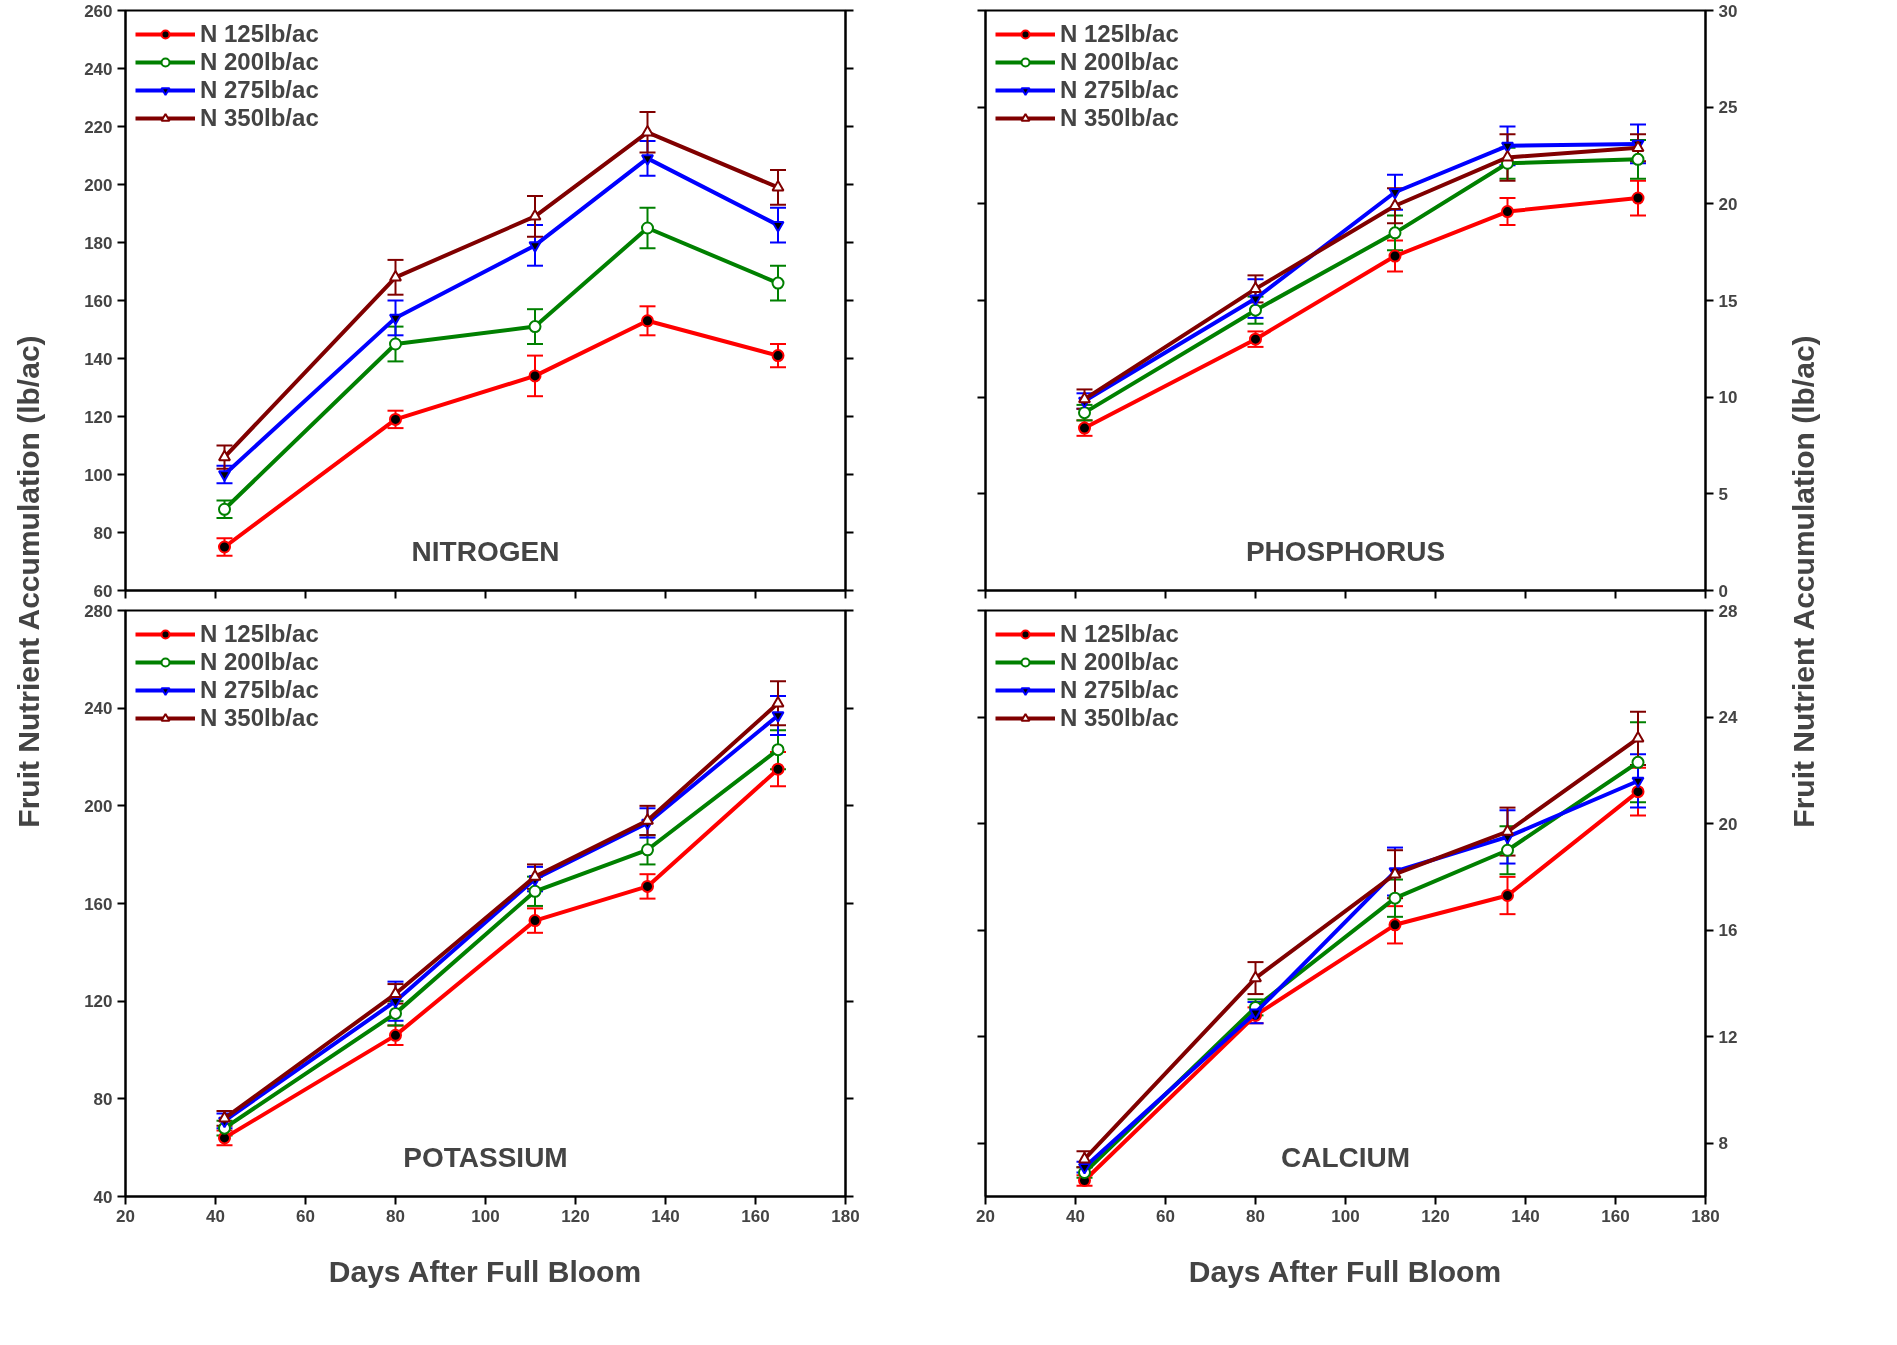 The width and height of the screenshot is (1897, 1345). What do you see at coordinates (1345, 1158) in the screenshot?
I see `annotation: CALCIUM` at bounding box center [1345, 1158].